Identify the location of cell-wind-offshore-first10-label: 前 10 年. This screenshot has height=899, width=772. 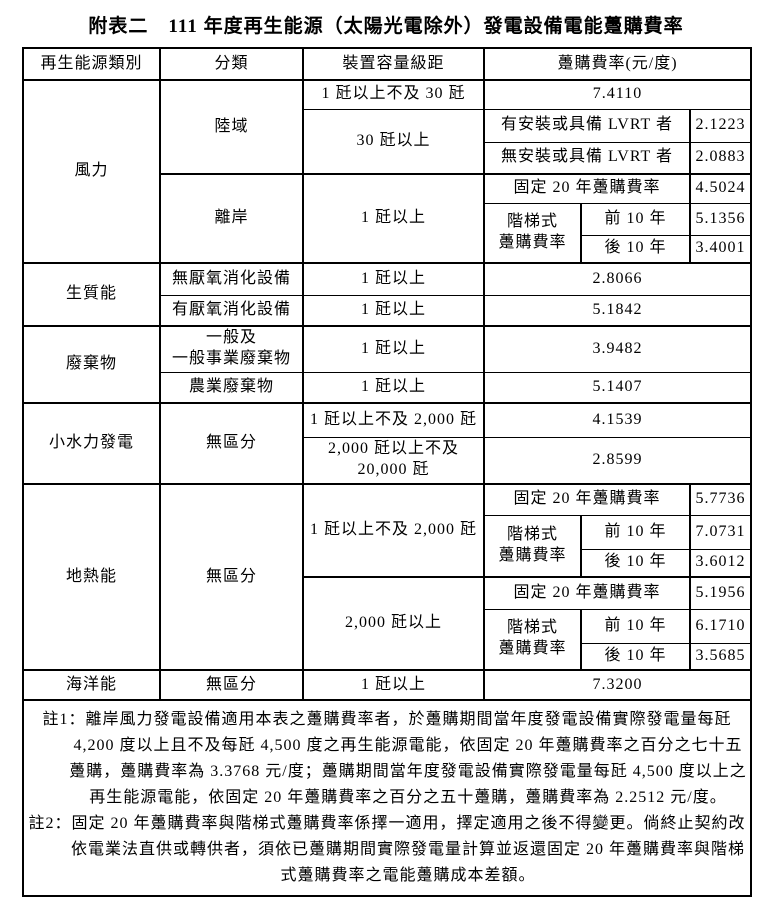
(635, 219).